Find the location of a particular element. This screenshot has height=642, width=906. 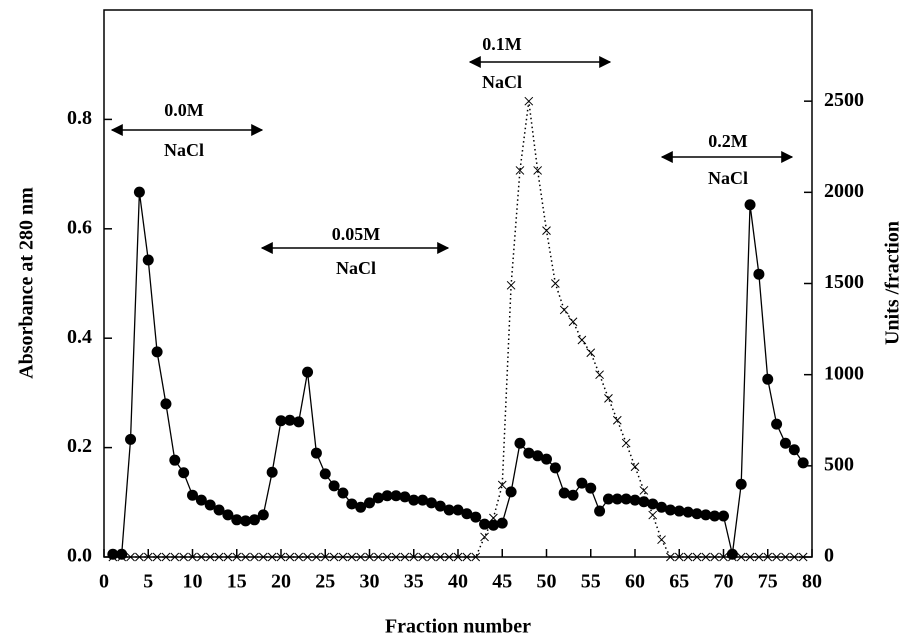

annotation: 0.1M is located at coordinates (502, 44).